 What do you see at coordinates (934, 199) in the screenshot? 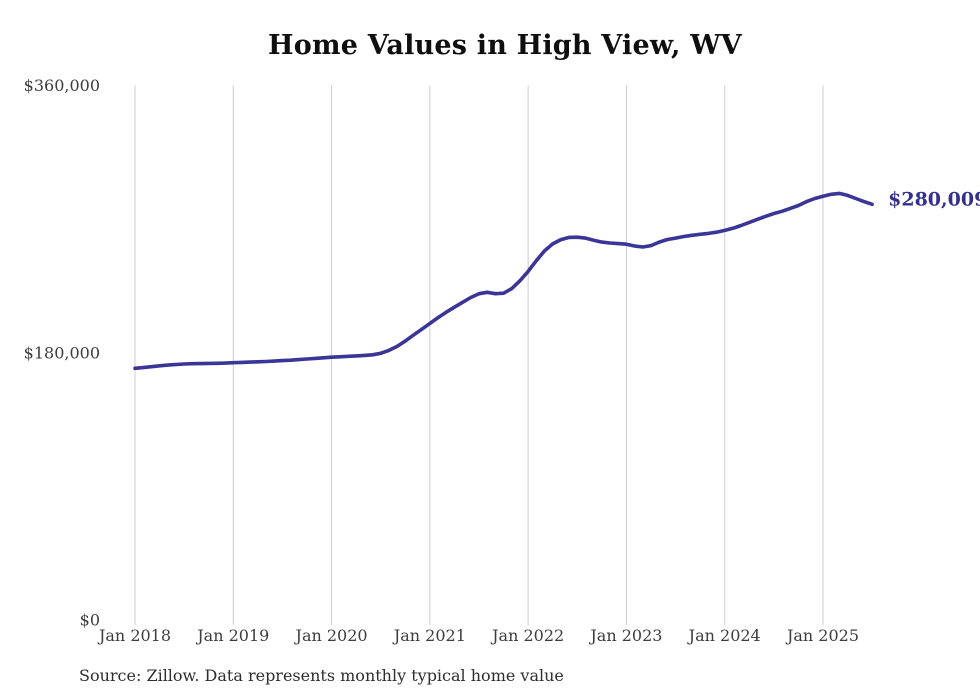
I see `end-value-label: $280,009` at bounding box center [934, 199].